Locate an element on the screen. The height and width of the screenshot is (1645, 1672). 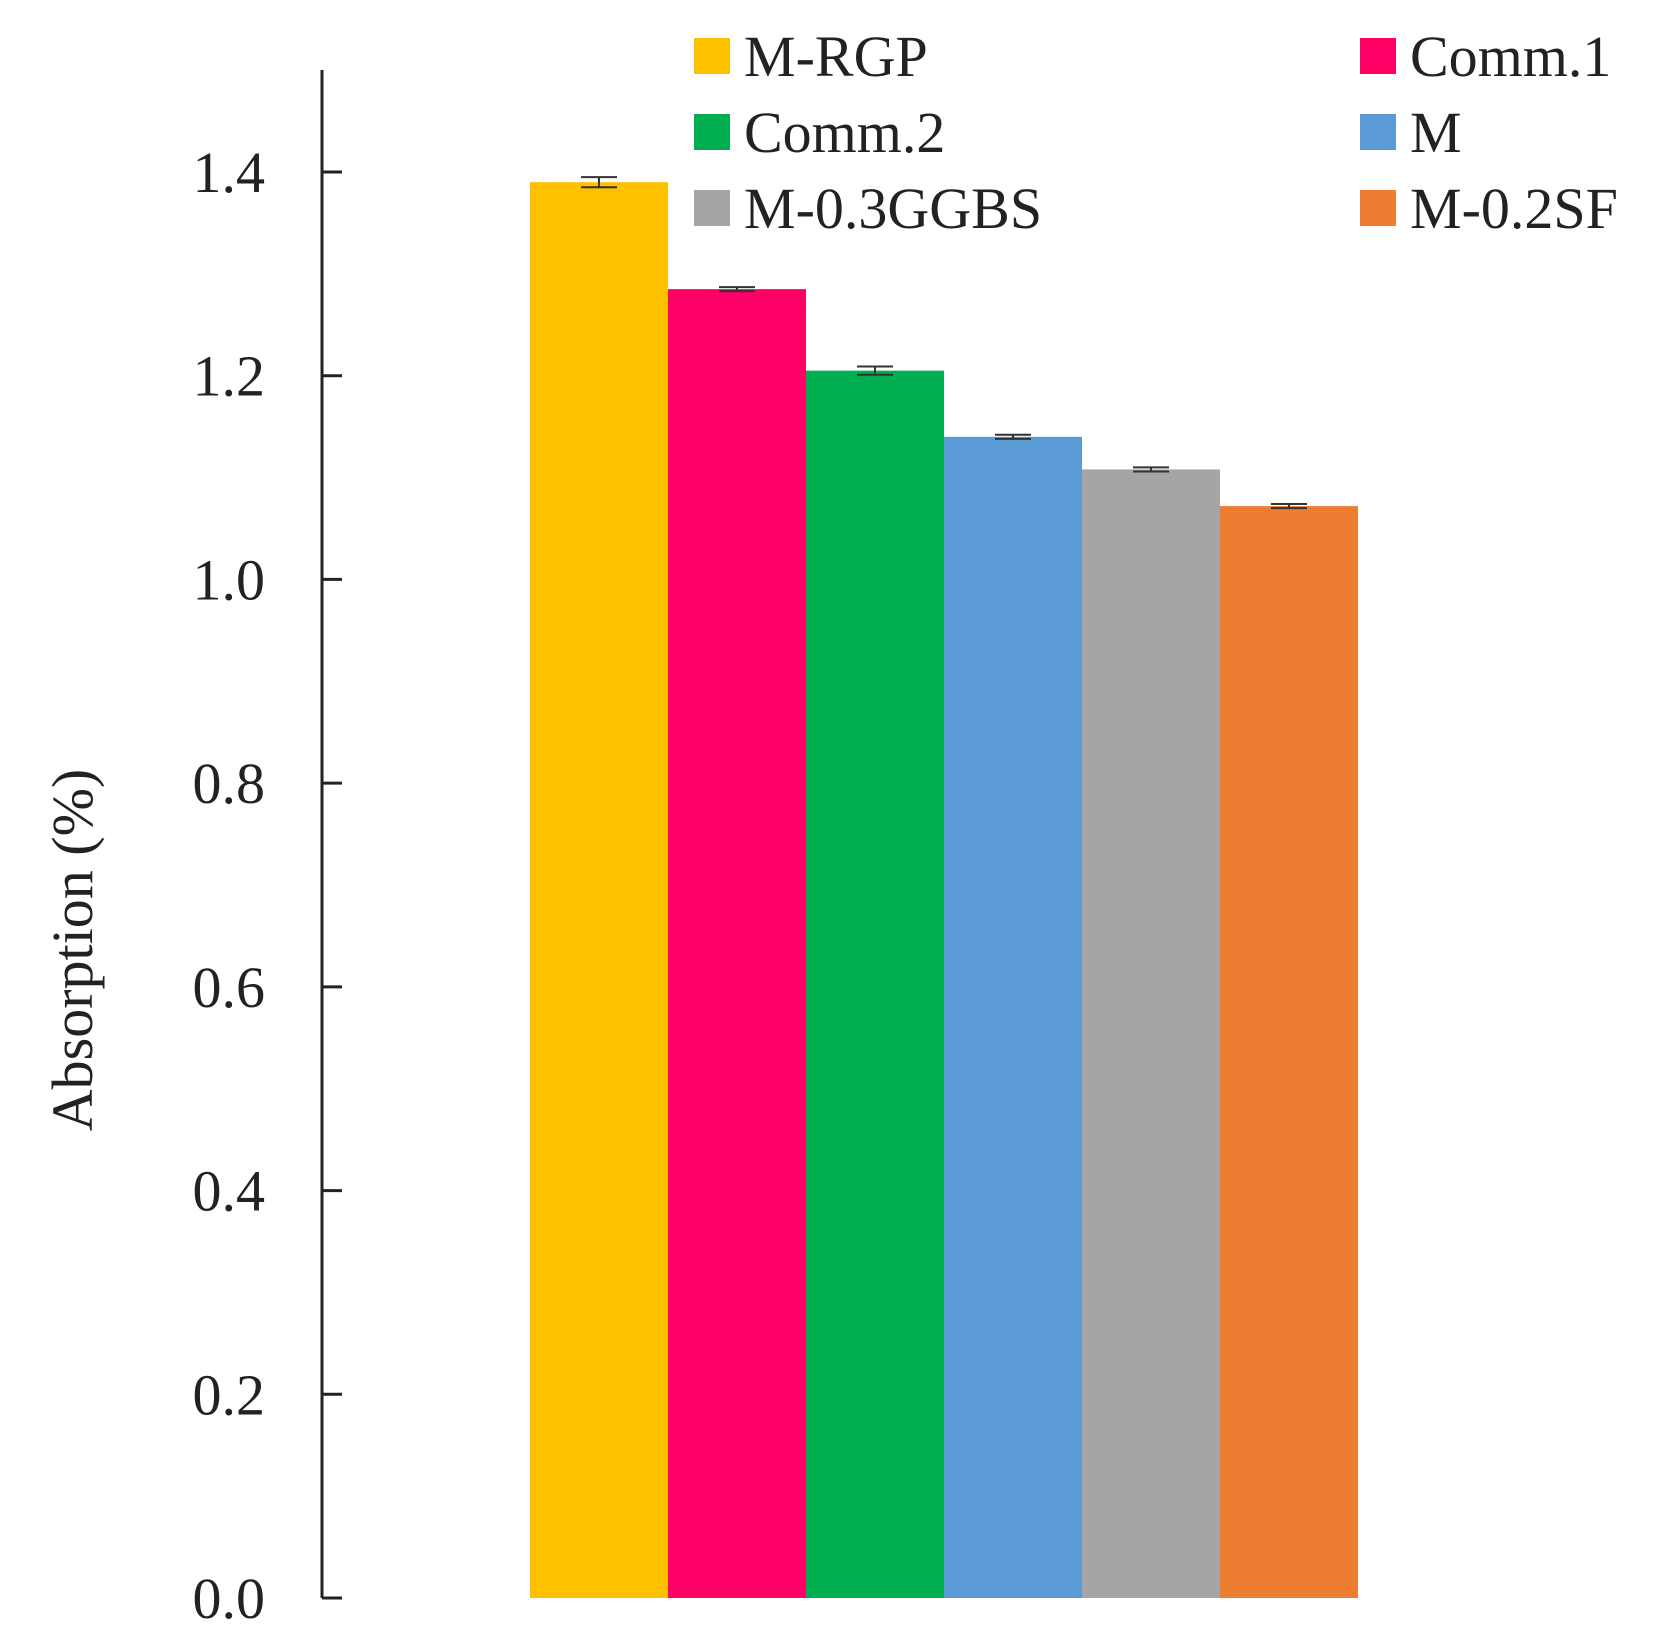
legend-item: M-RGP is located at coordinates (811, 56).